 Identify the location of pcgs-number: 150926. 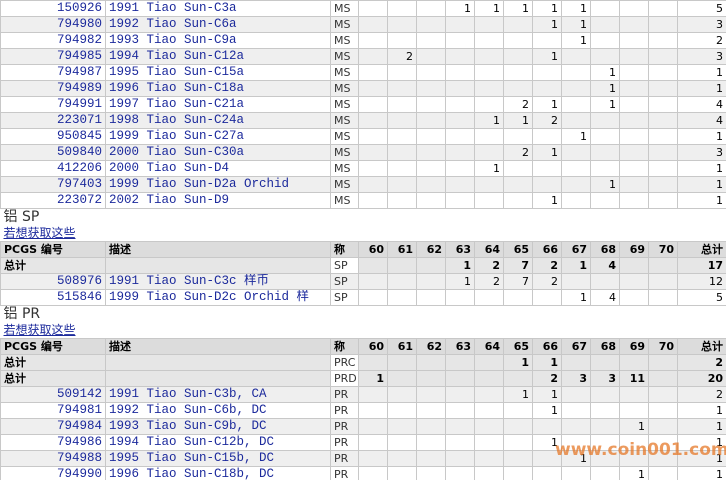
(53, 8).